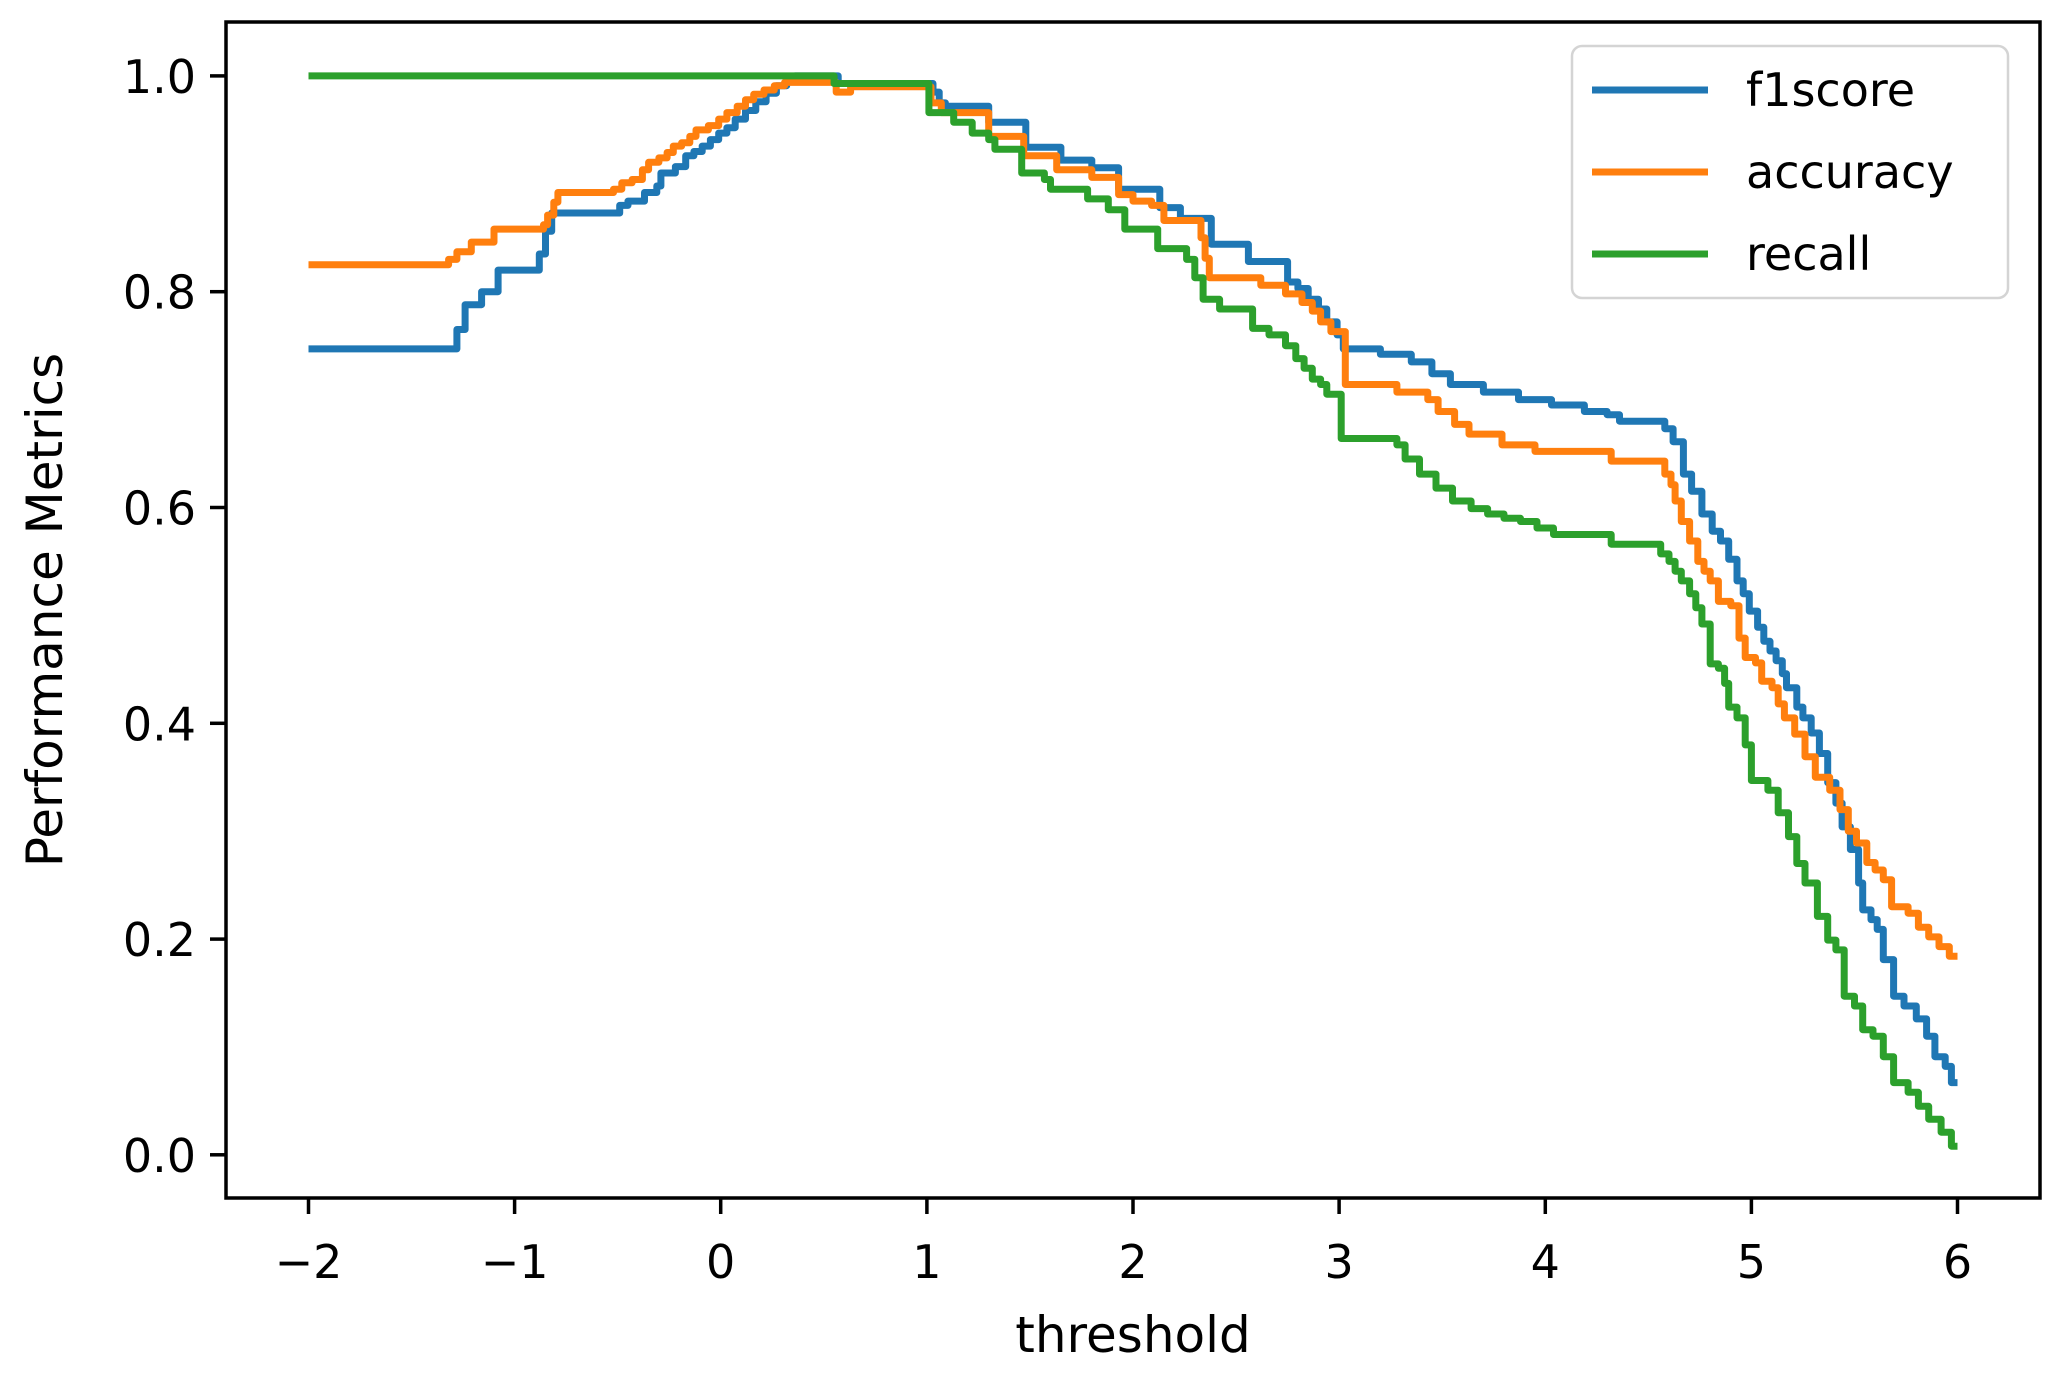 Image resolution: width=2066 pixels, height=1375 pixels. What do you see at coordinates (159, 940) in the screenshot?
I see `y-tick-label: 0.2` at bounding box center [159, 940].